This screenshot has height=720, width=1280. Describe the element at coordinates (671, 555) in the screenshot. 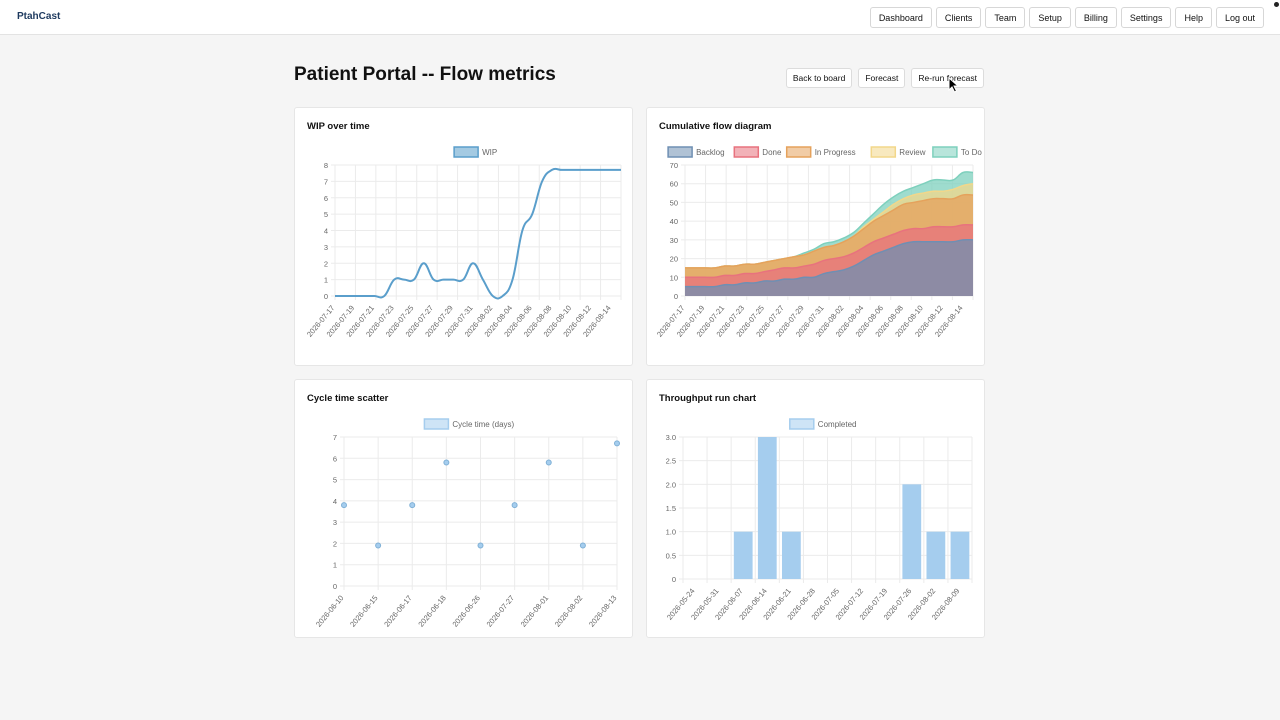

I see `y-tick-label: 0.5` at that location.